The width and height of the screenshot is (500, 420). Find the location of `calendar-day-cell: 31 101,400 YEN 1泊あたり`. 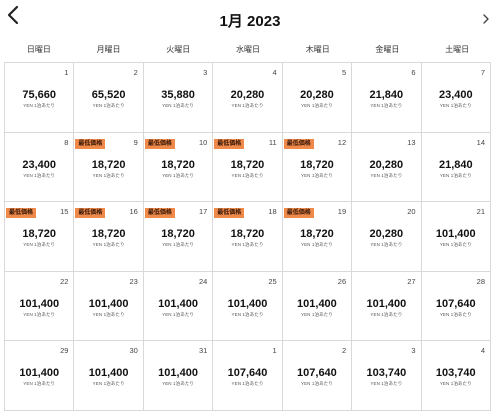

calendar-day-cell: 31 101,400 YEN 1泊あたり is located at coordinates (178, 376).